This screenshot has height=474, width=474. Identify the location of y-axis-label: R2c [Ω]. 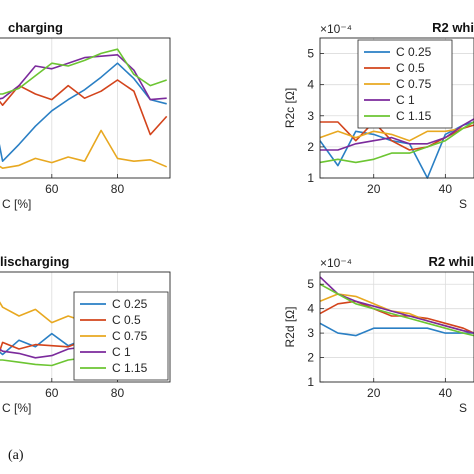
(290, 108).